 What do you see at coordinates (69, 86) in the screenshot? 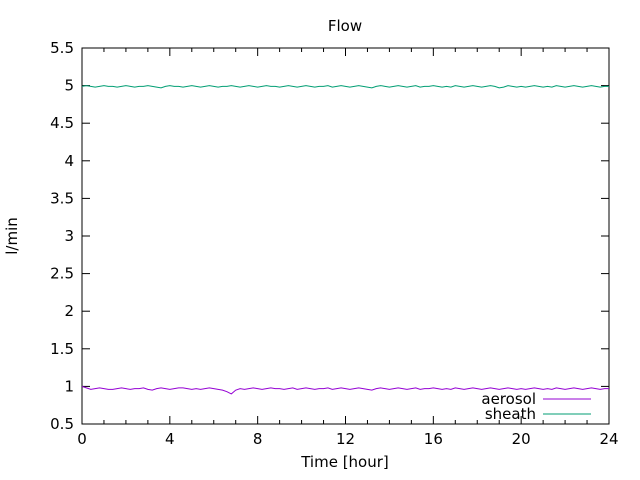
I see `y-tick-label: 5` at bounding box center [69, 86].